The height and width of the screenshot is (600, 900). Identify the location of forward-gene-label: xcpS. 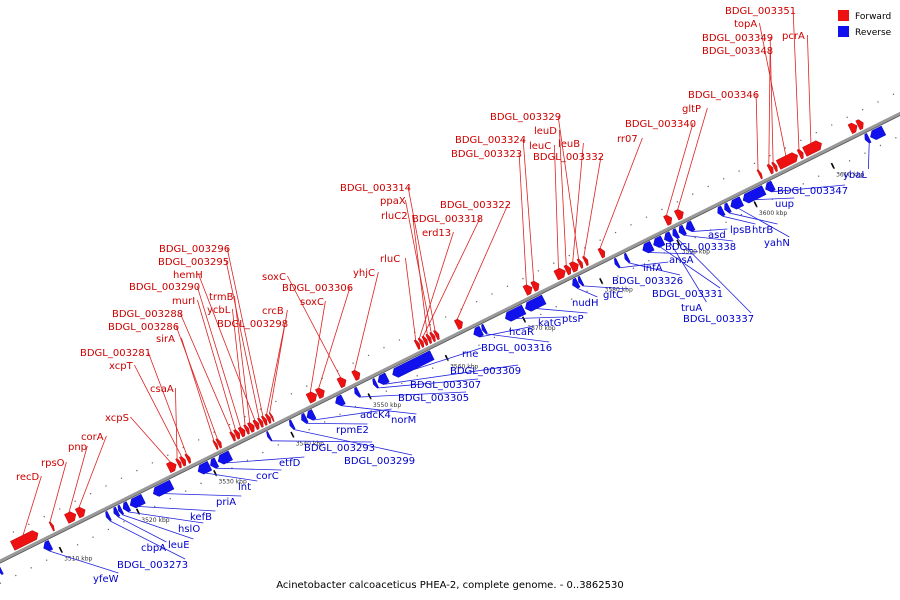
(117, 418).